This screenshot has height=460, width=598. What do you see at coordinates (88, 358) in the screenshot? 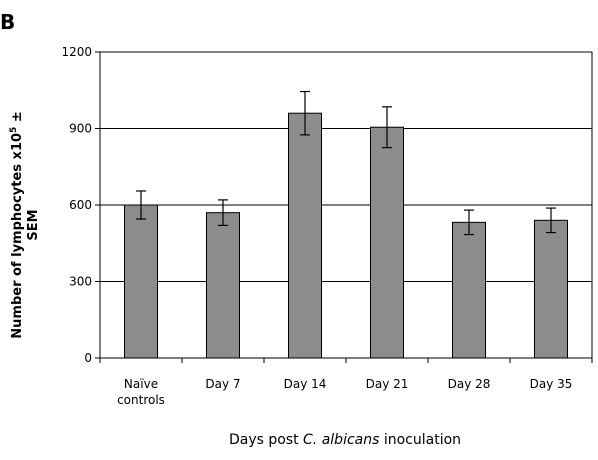
I see `y-tick-label: 0` at bounding box center [88, 358].